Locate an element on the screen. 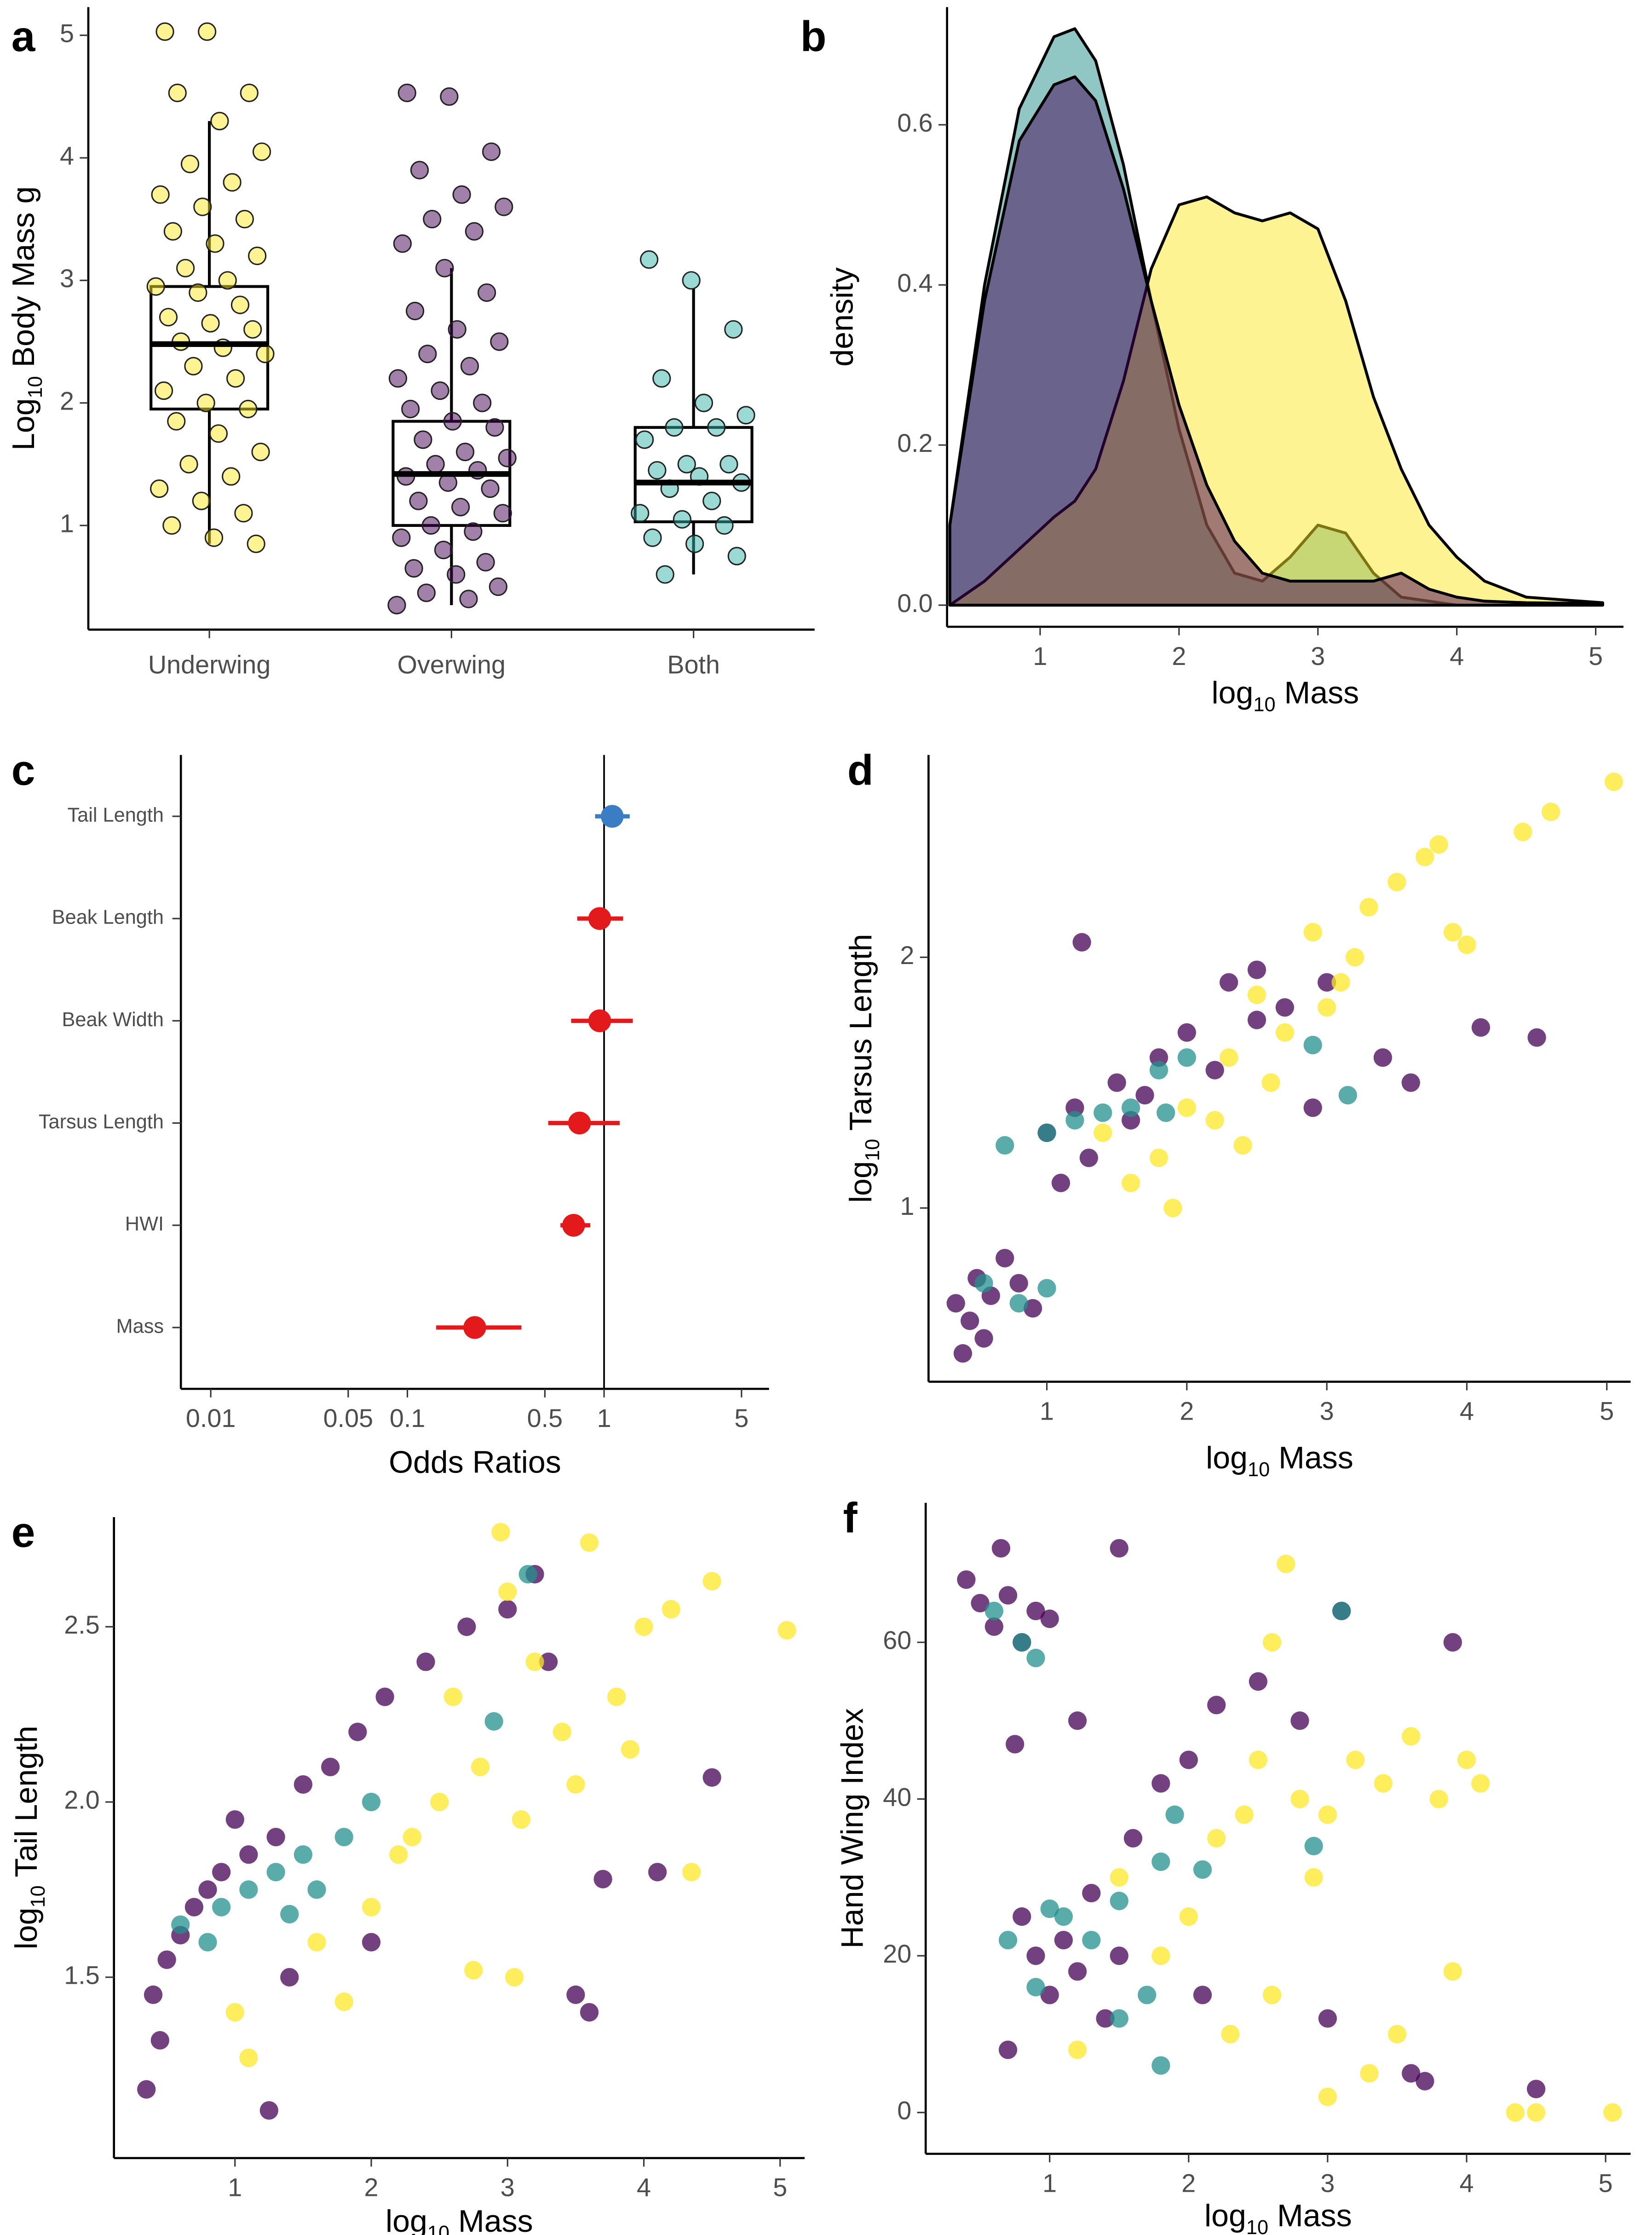  x-tick-label: 4 is located at coordinates (1457, 656).